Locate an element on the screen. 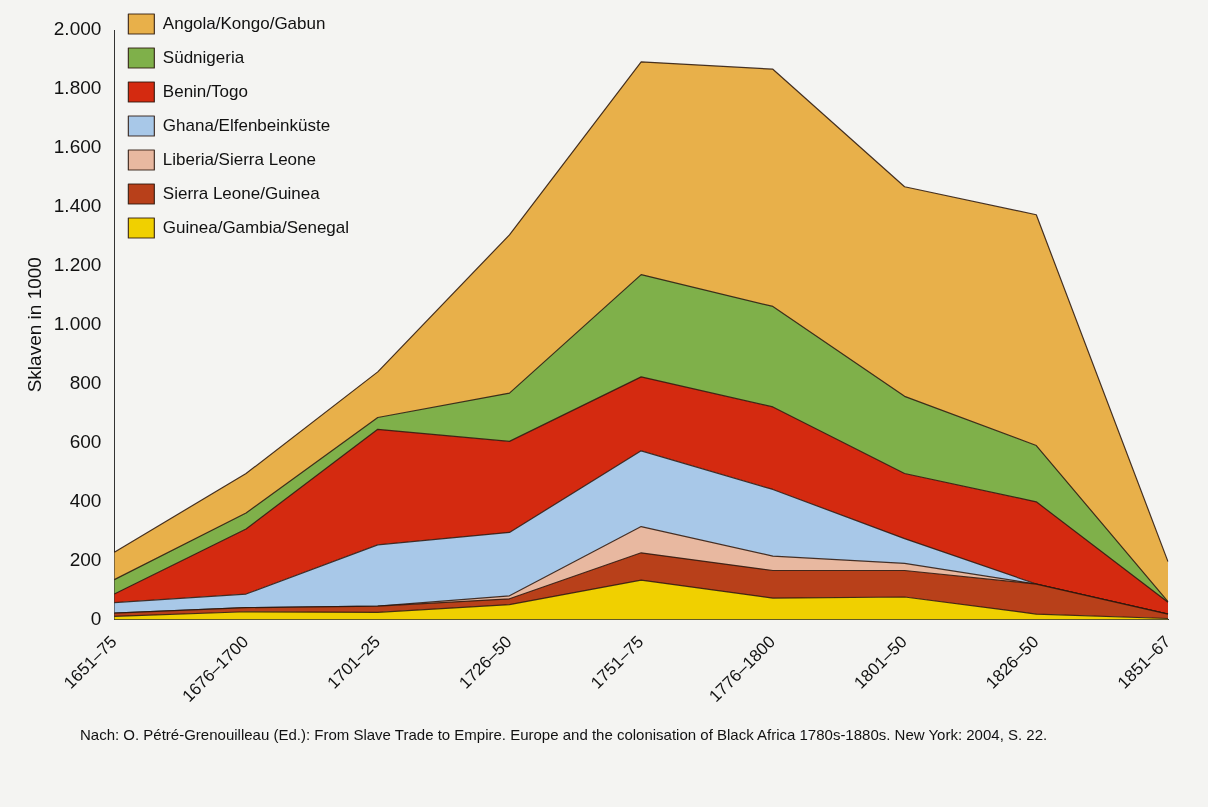  y-tick-label: 400 is located at coordinates (85, 500).